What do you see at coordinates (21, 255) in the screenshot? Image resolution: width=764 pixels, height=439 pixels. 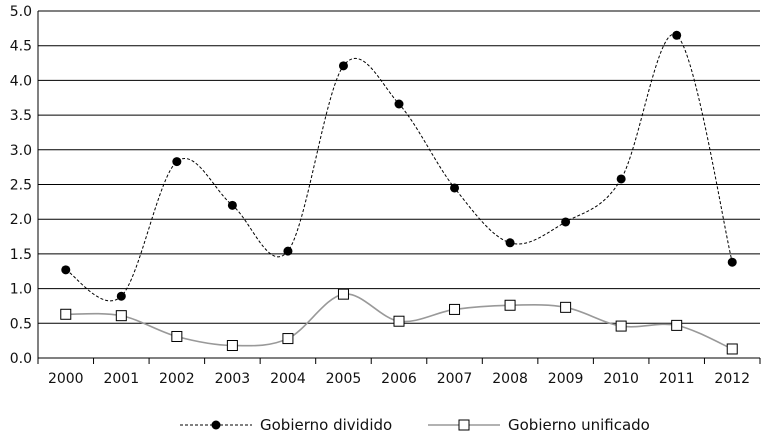 I see `y-tick-label: 1.5` at bounding box center [21, 255].